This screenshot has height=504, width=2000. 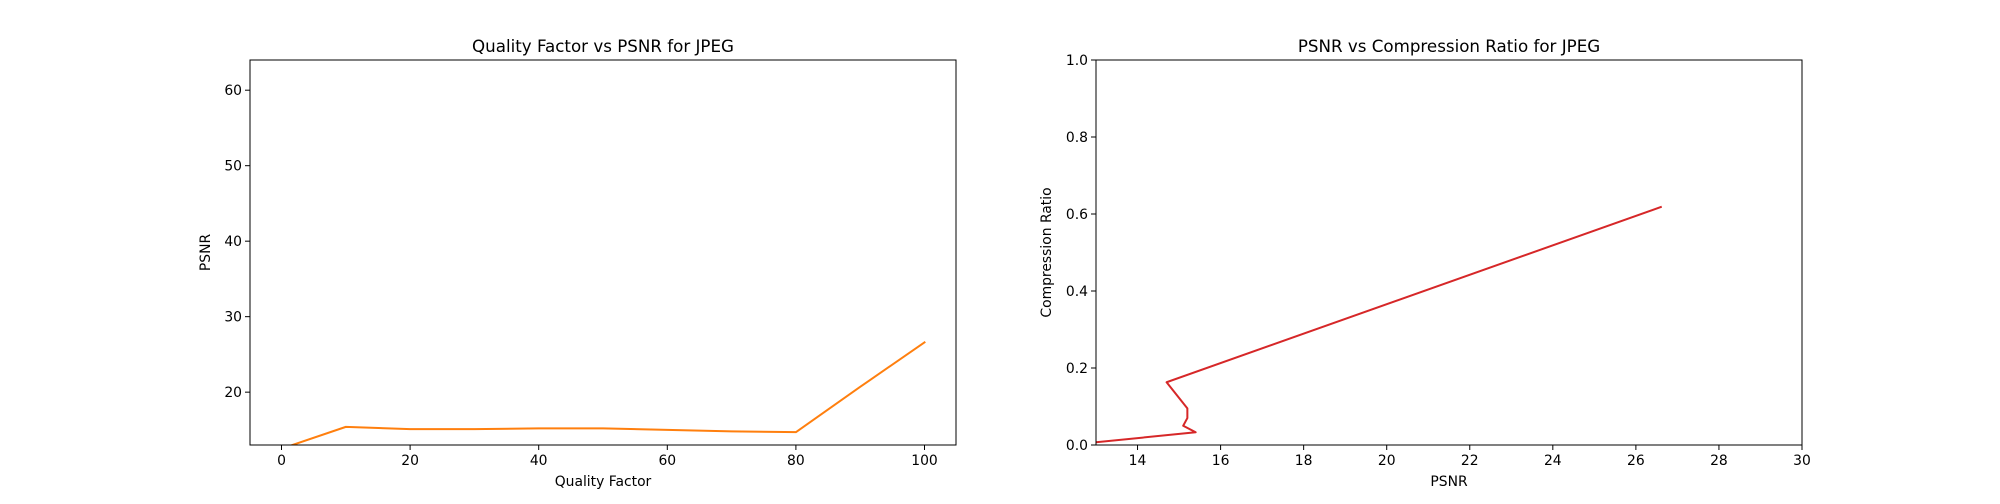 What do you see at coordinates (1802, 461) in the screenshot?
I see `x-tick-label: 30` at bounding box center [1802, 461].